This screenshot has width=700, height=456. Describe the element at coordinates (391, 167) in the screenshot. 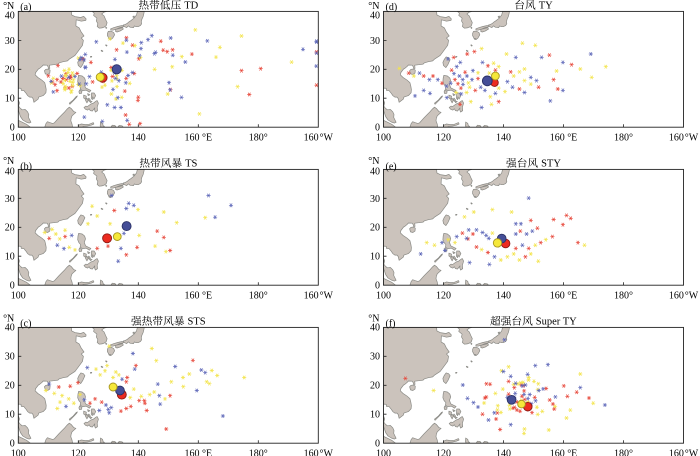

I see `svg-text: (e)` at that location.